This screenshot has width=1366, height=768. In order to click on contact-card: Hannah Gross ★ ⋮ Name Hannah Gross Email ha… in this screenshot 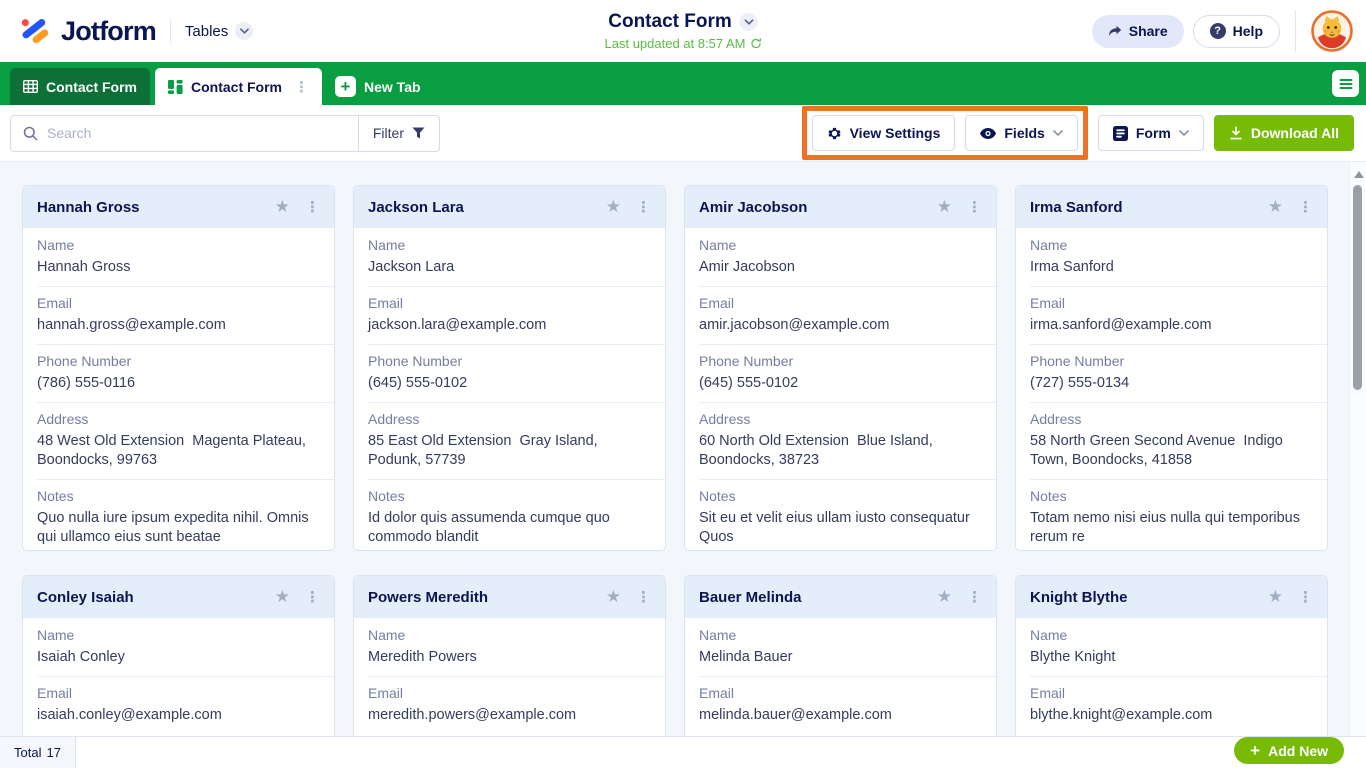, I will do `click(178, 368)`.